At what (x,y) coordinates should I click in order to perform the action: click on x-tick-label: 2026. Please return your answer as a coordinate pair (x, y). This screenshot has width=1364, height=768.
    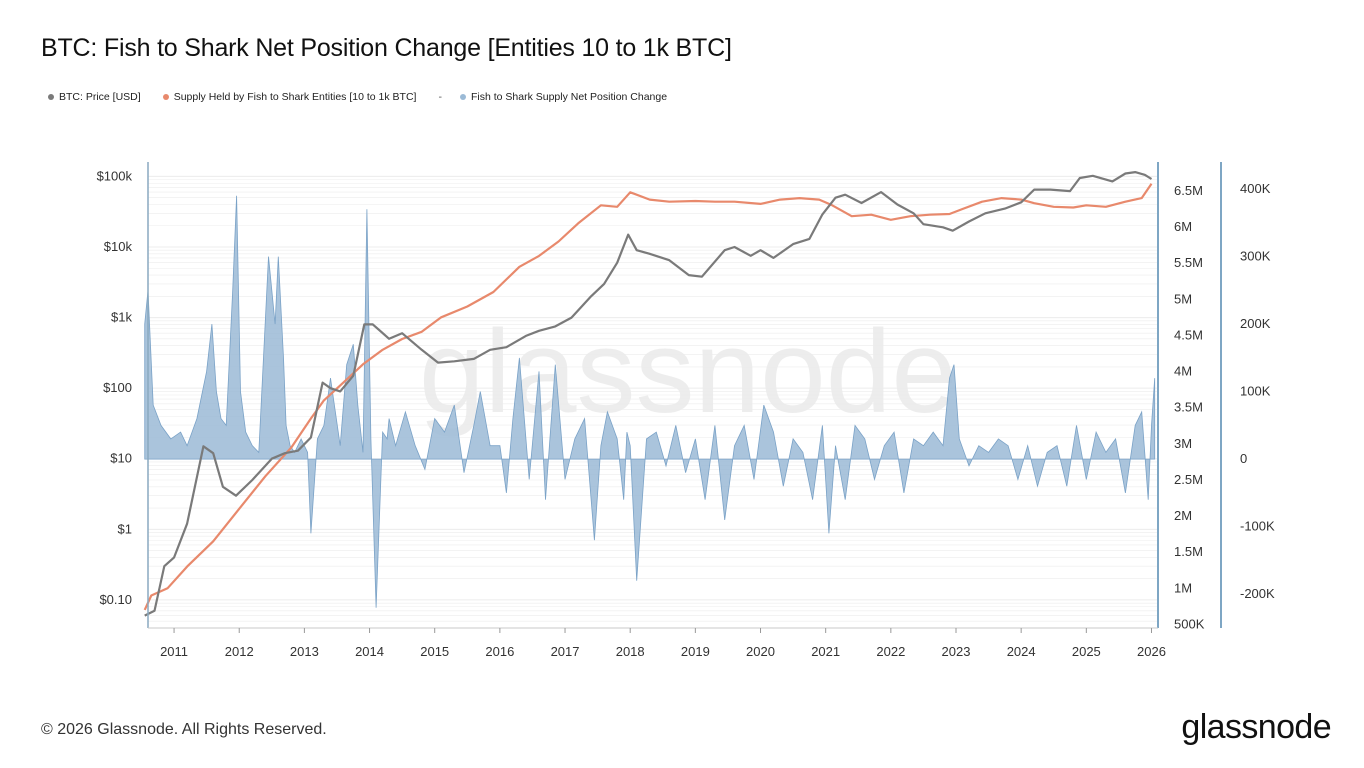
    Looking at the image, I should click on (1151, 651).